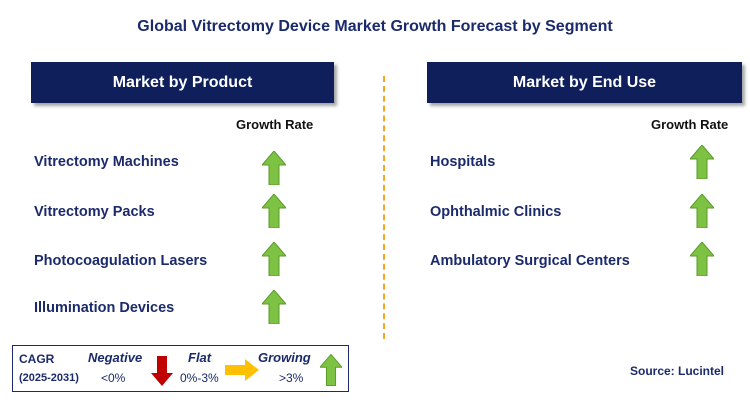 The width and height of the screenshot is (750, 403). Describe the element at coordinates (37, 359) in the screenshot. I see `legend-cagr-label: CAGR` at that location.